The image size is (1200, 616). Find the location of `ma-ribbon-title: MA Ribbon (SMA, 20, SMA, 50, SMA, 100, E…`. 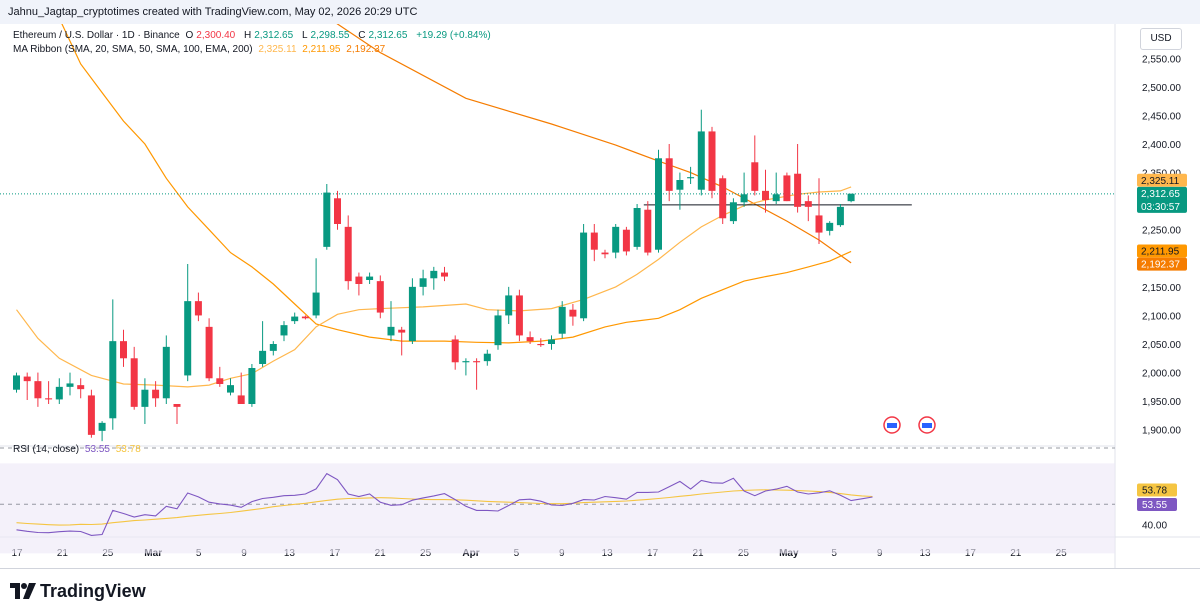

ma-ribbon-title: MA Ribbon (SMA, 20, SMA, 50, SMA, 100, E… is located at coordinates (133, 49).